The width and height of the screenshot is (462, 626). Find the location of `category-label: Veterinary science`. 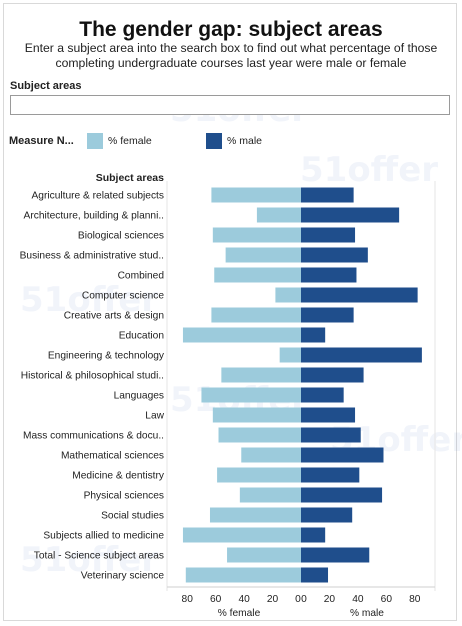

category-label: Veterinary science is located at coordinates (123, 576).